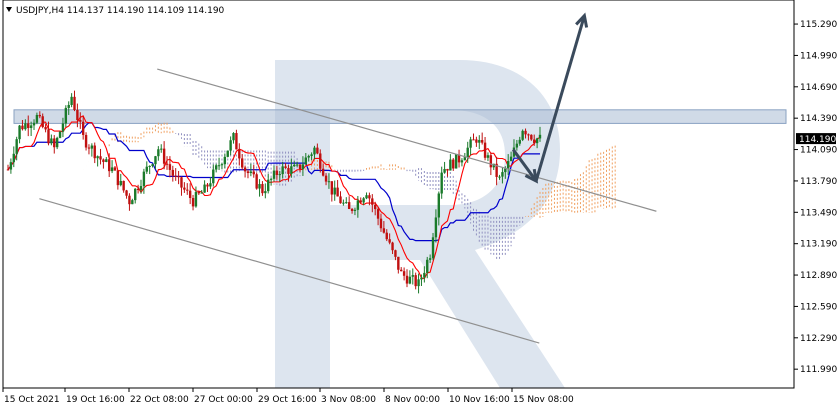  What do you see at coordinates (32, 400) in the screenshot?
I see `x-tick-label: 15 Oct 2021` at bounding box center [32, 400].